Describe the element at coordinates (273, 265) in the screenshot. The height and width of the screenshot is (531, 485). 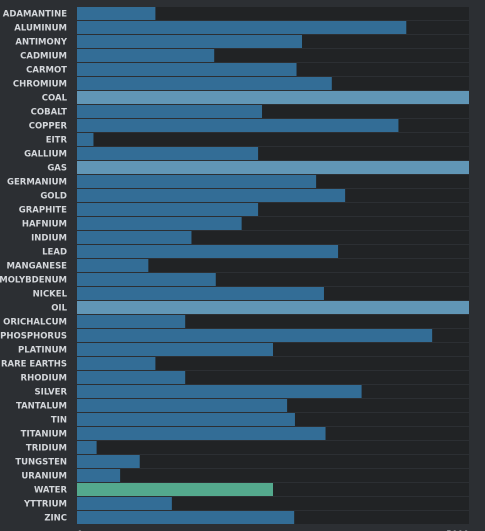
I see `bar-track-manganese` at that location.